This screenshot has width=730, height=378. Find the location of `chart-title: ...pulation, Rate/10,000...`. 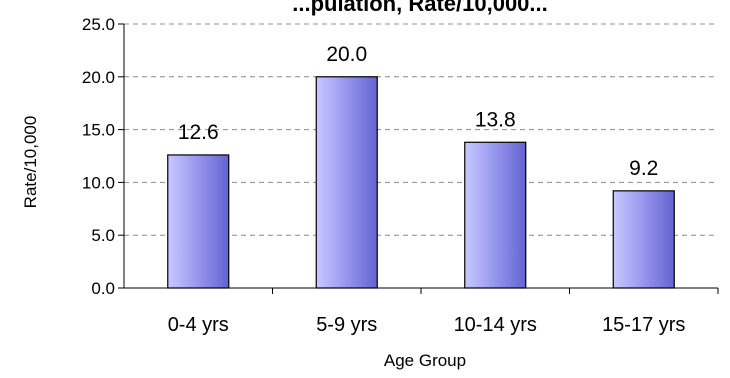

chart-title: ...pulation, Rate/10,000... is located at coordinates (420, 8).